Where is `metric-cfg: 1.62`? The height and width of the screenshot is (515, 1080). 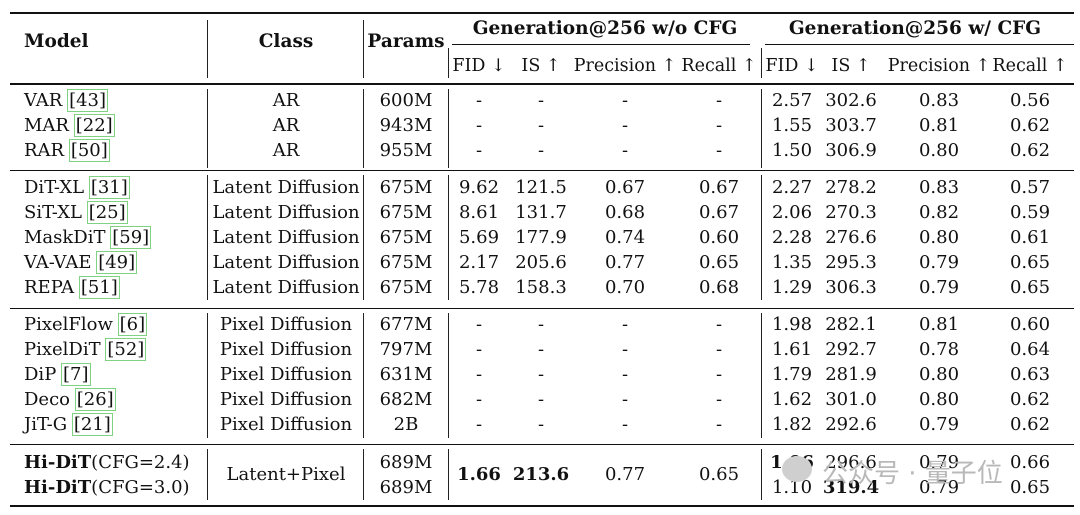
metric-cfg: 1.62 is located at coordinates (792, 399).